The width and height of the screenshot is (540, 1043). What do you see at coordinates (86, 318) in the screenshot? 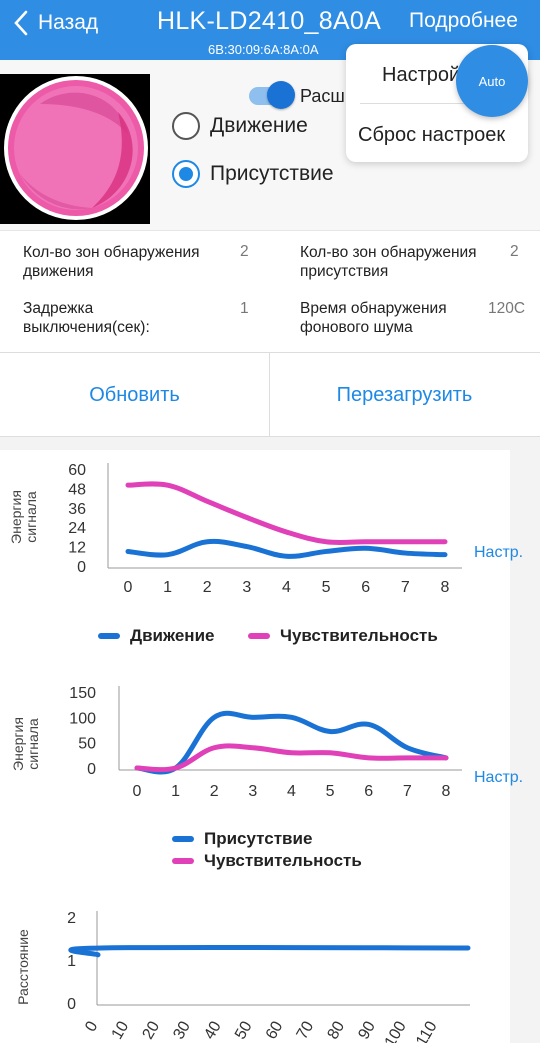
I see `off-delay-label: Задрежка выключения(сек):` at bounding box center [86, 318].